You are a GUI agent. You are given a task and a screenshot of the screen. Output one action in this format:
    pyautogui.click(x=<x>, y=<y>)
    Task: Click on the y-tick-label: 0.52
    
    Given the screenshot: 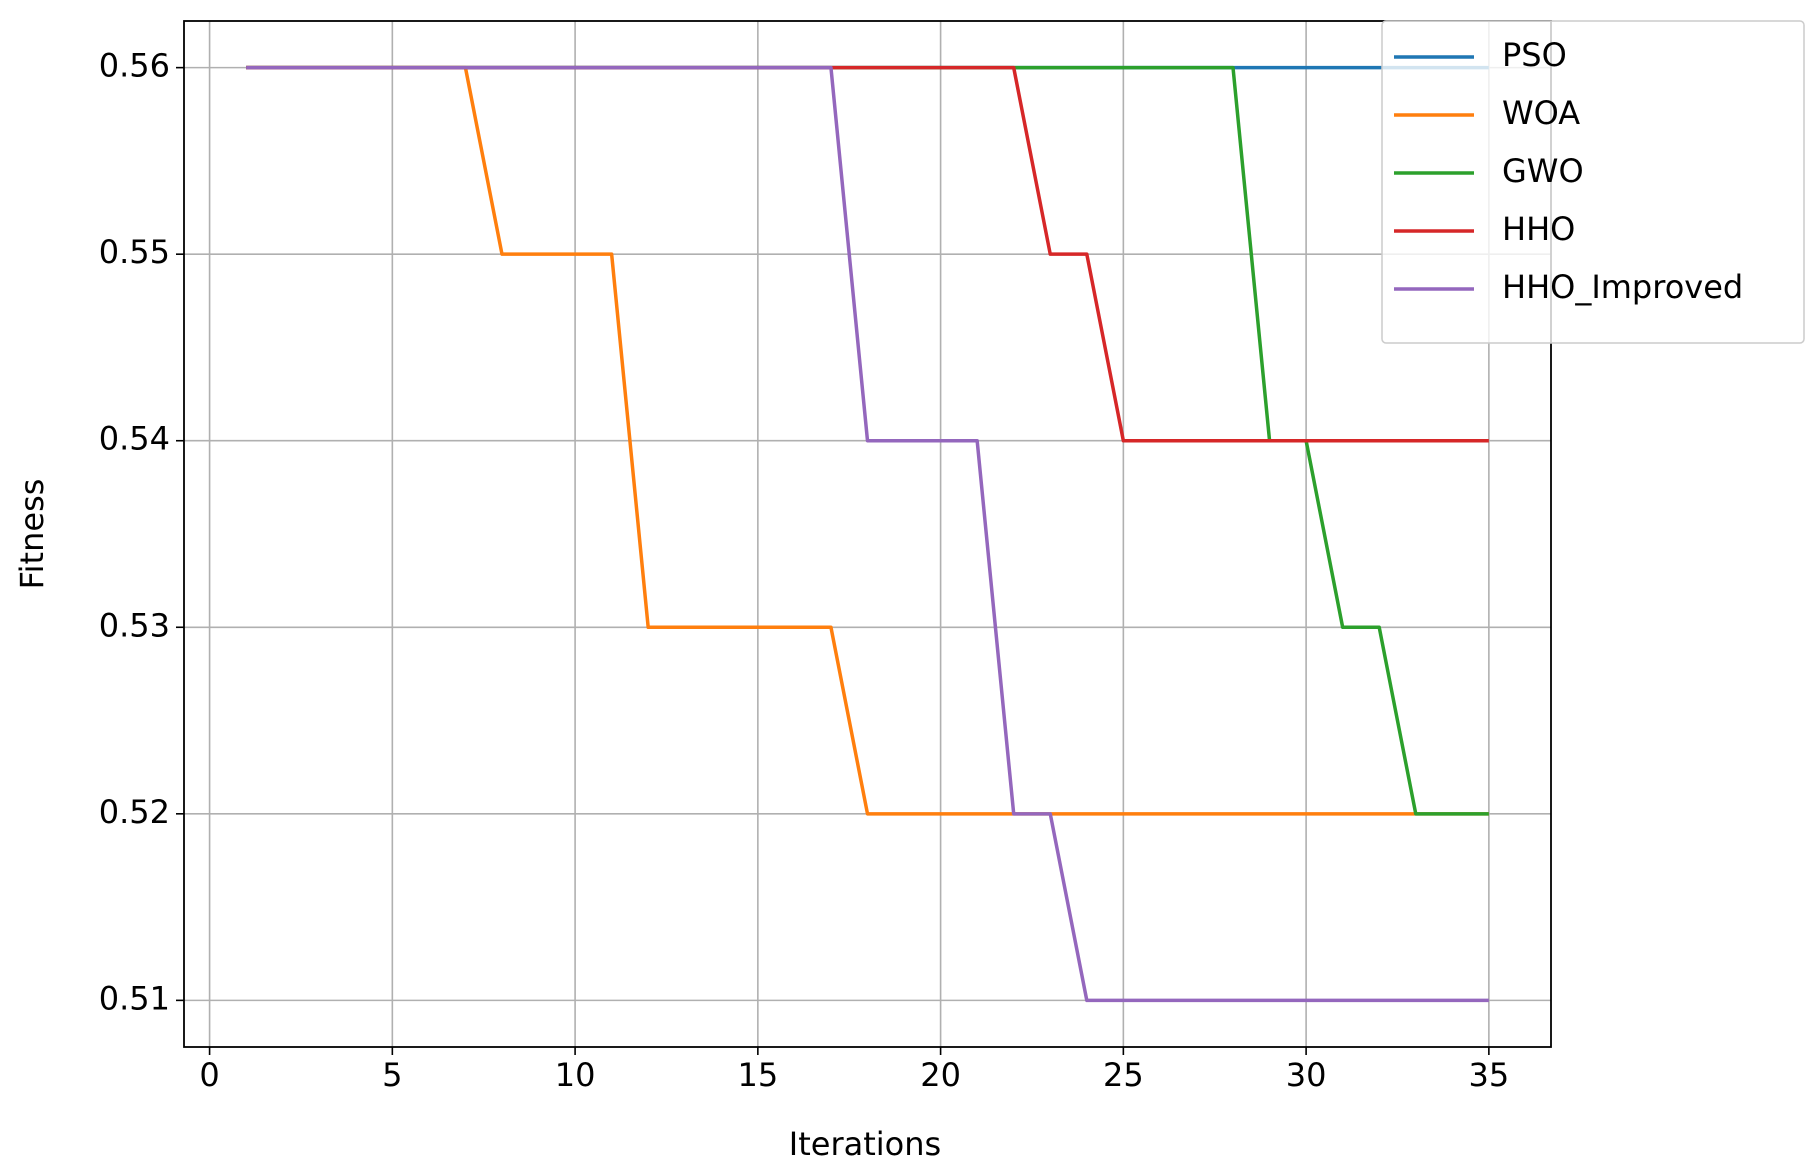 What is the action you would take?
    pyautogui.click(x=134, y=812)
    